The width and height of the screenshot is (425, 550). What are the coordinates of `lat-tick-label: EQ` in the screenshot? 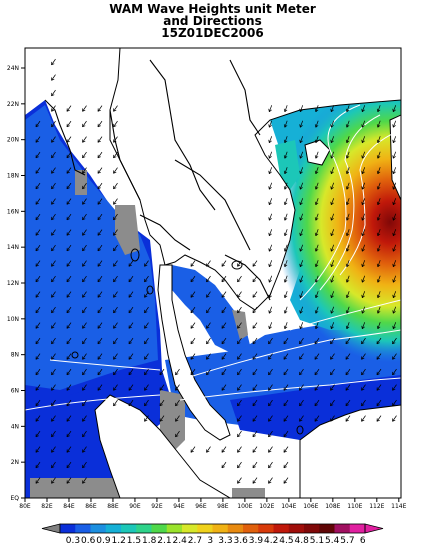 It's located at (14, 498).